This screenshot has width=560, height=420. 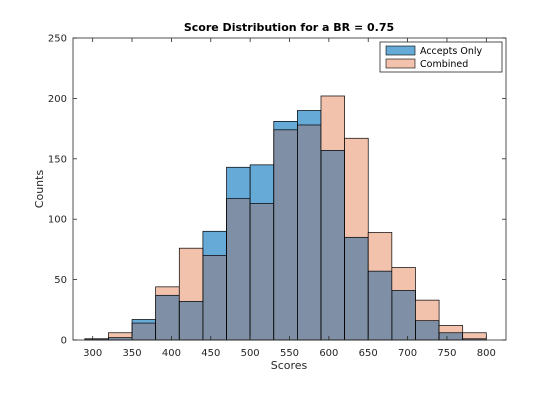 I want to click on y-axis-label: Counts, so click(x=39, y=189).